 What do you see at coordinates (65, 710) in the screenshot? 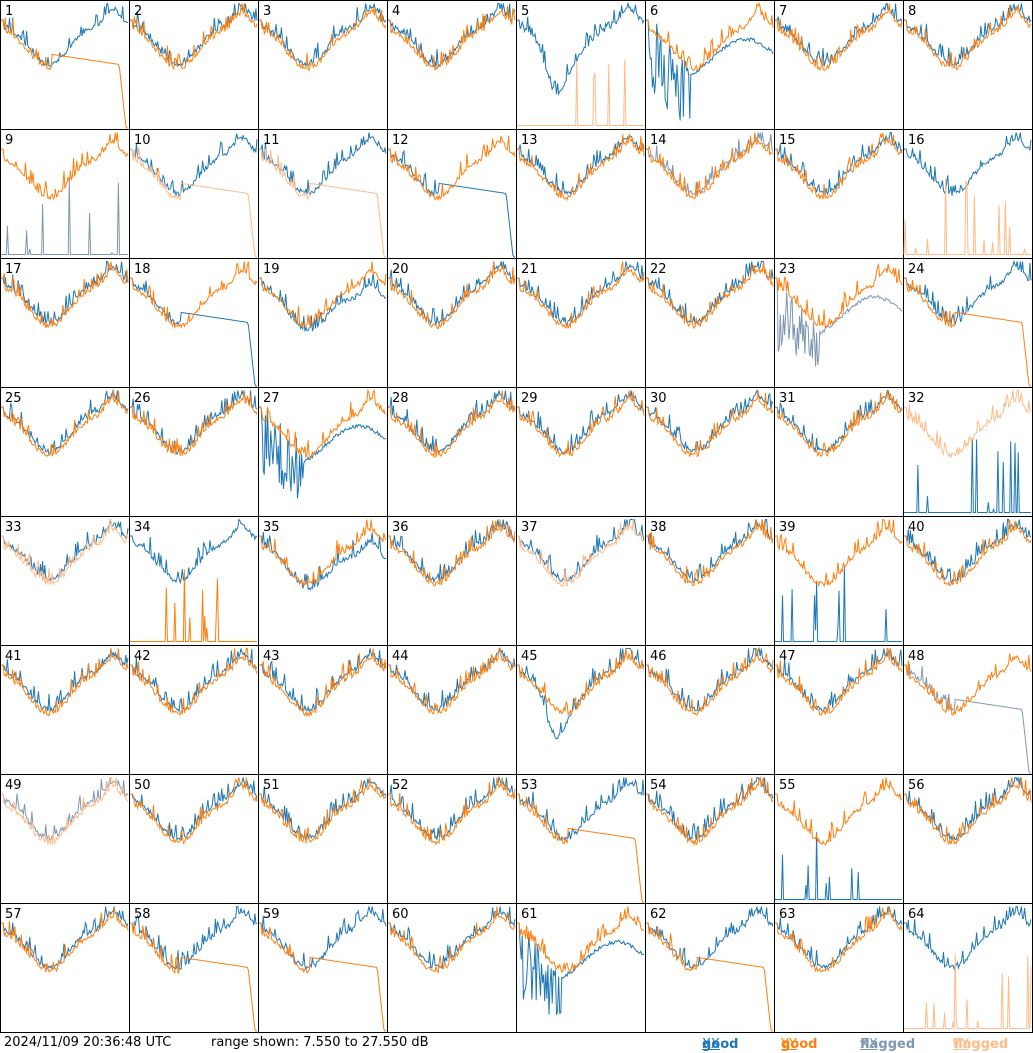
I see `spectrum-panel-41: 41` at bounding box center [65, 710].